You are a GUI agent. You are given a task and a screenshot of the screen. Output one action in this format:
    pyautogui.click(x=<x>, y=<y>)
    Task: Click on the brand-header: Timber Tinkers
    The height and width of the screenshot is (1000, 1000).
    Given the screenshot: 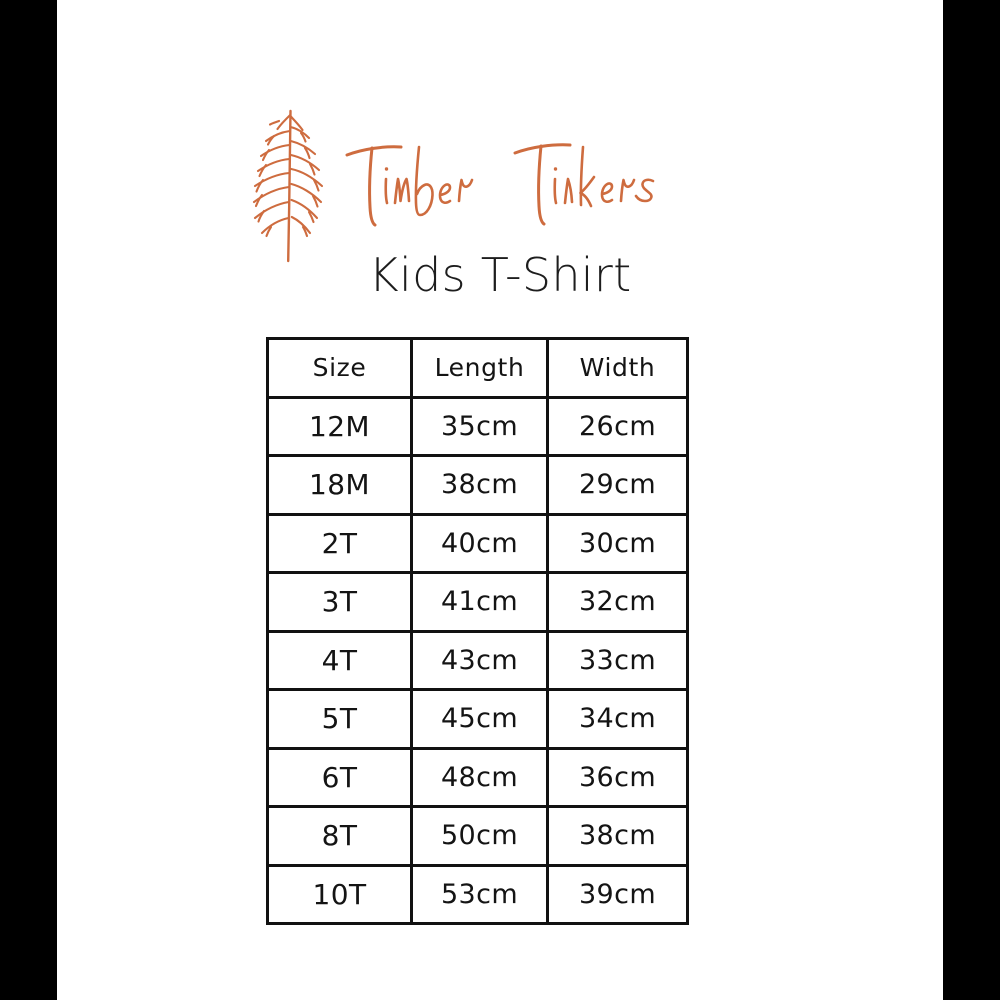 What is the action you would take?
    pyautogui.click(x=500, y=185)
    